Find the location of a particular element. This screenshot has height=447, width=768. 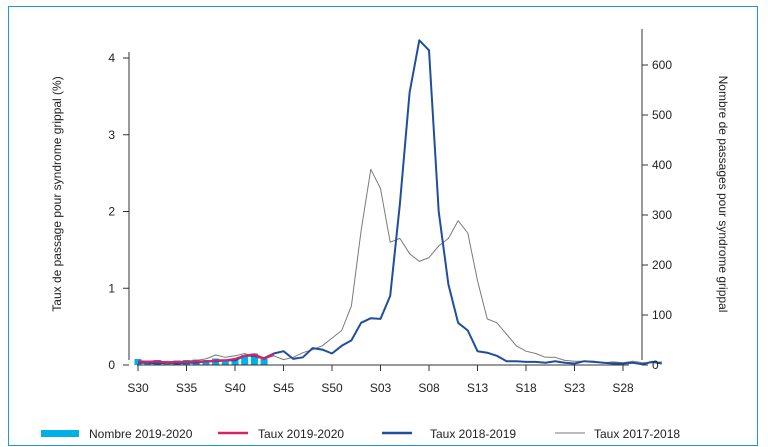

y-right-tick-label: 500 is located at coordinates (662, 115).